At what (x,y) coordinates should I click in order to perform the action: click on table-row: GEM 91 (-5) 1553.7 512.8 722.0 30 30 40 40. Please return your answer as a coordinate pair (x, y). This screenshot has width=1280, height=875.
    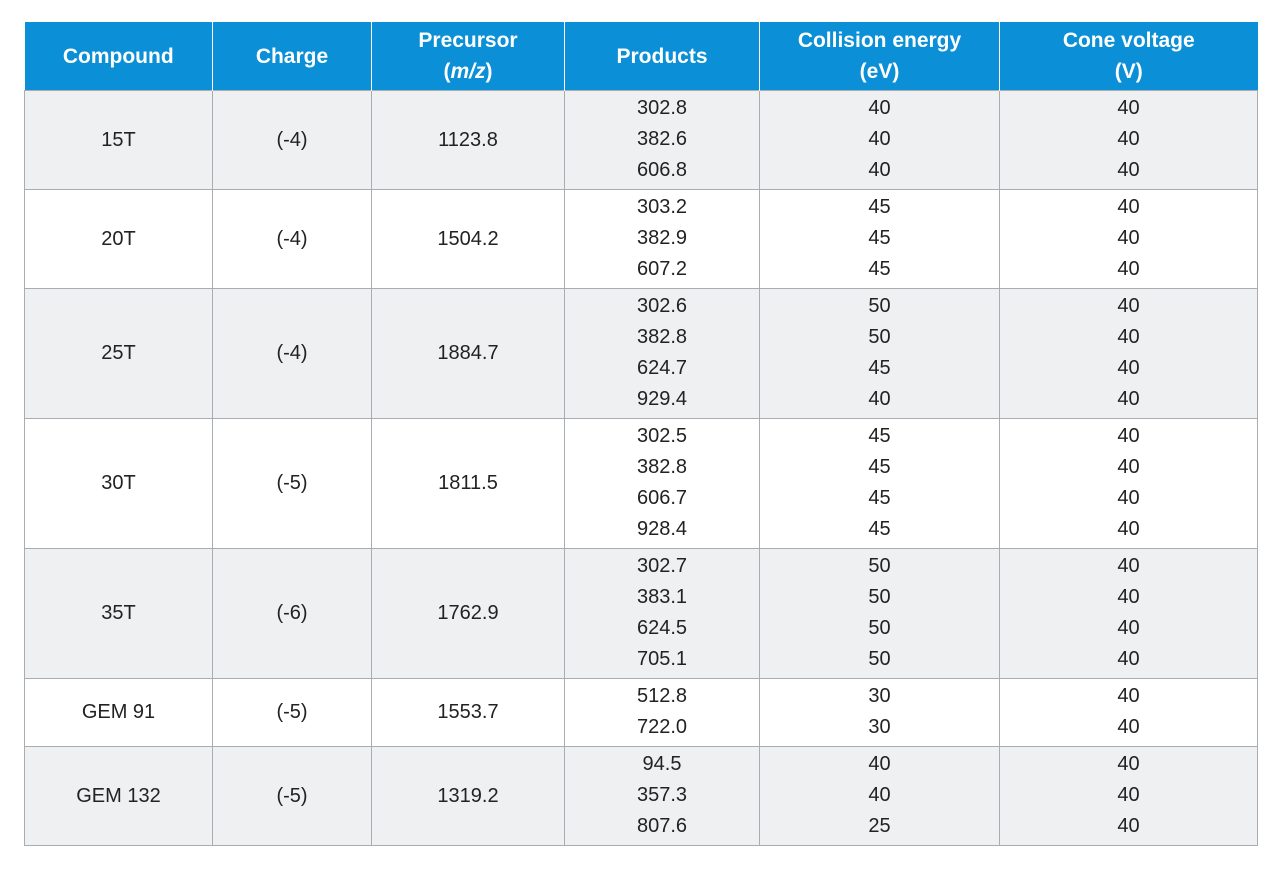
    Looking at the image, I should click on (641, 712).